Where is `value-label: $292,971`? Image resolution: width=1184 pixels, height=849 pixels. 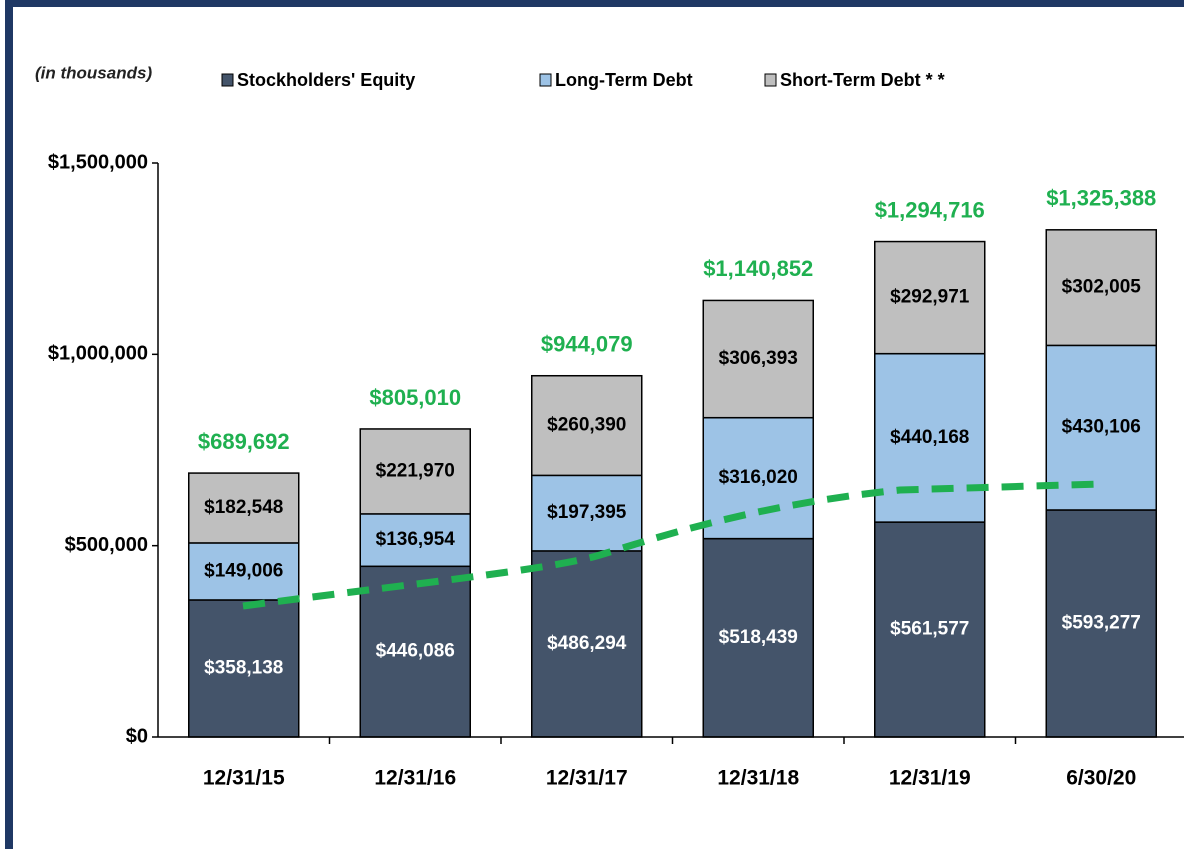 value-label: $292,971 is located at coordinates (930, 297).